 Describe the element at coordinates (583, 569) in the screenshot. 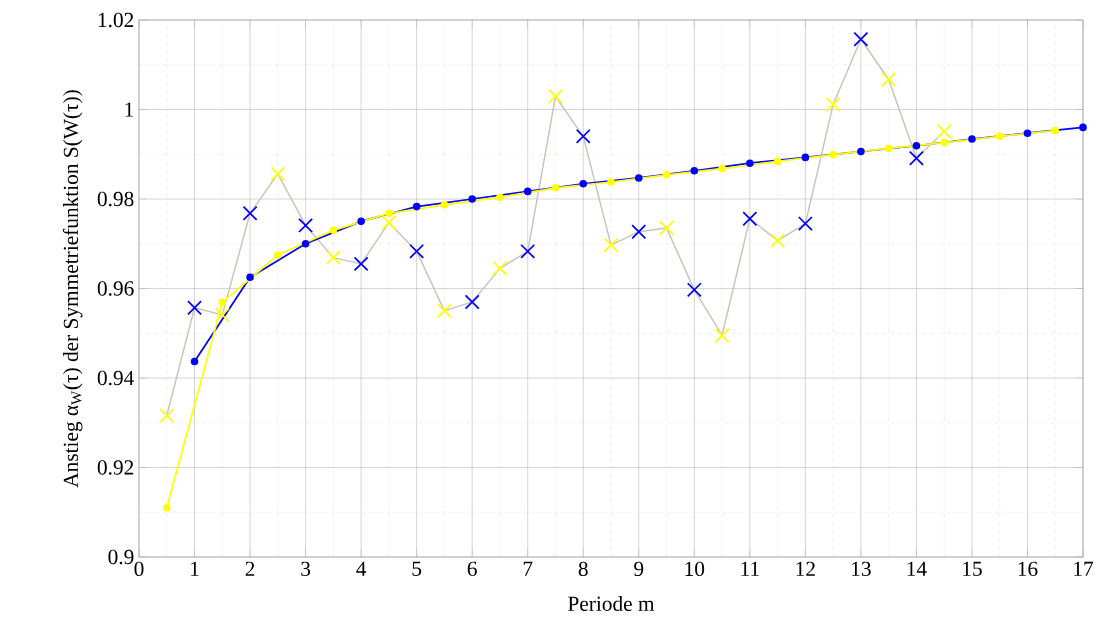

I see `x-tick-label: 8` at that location.